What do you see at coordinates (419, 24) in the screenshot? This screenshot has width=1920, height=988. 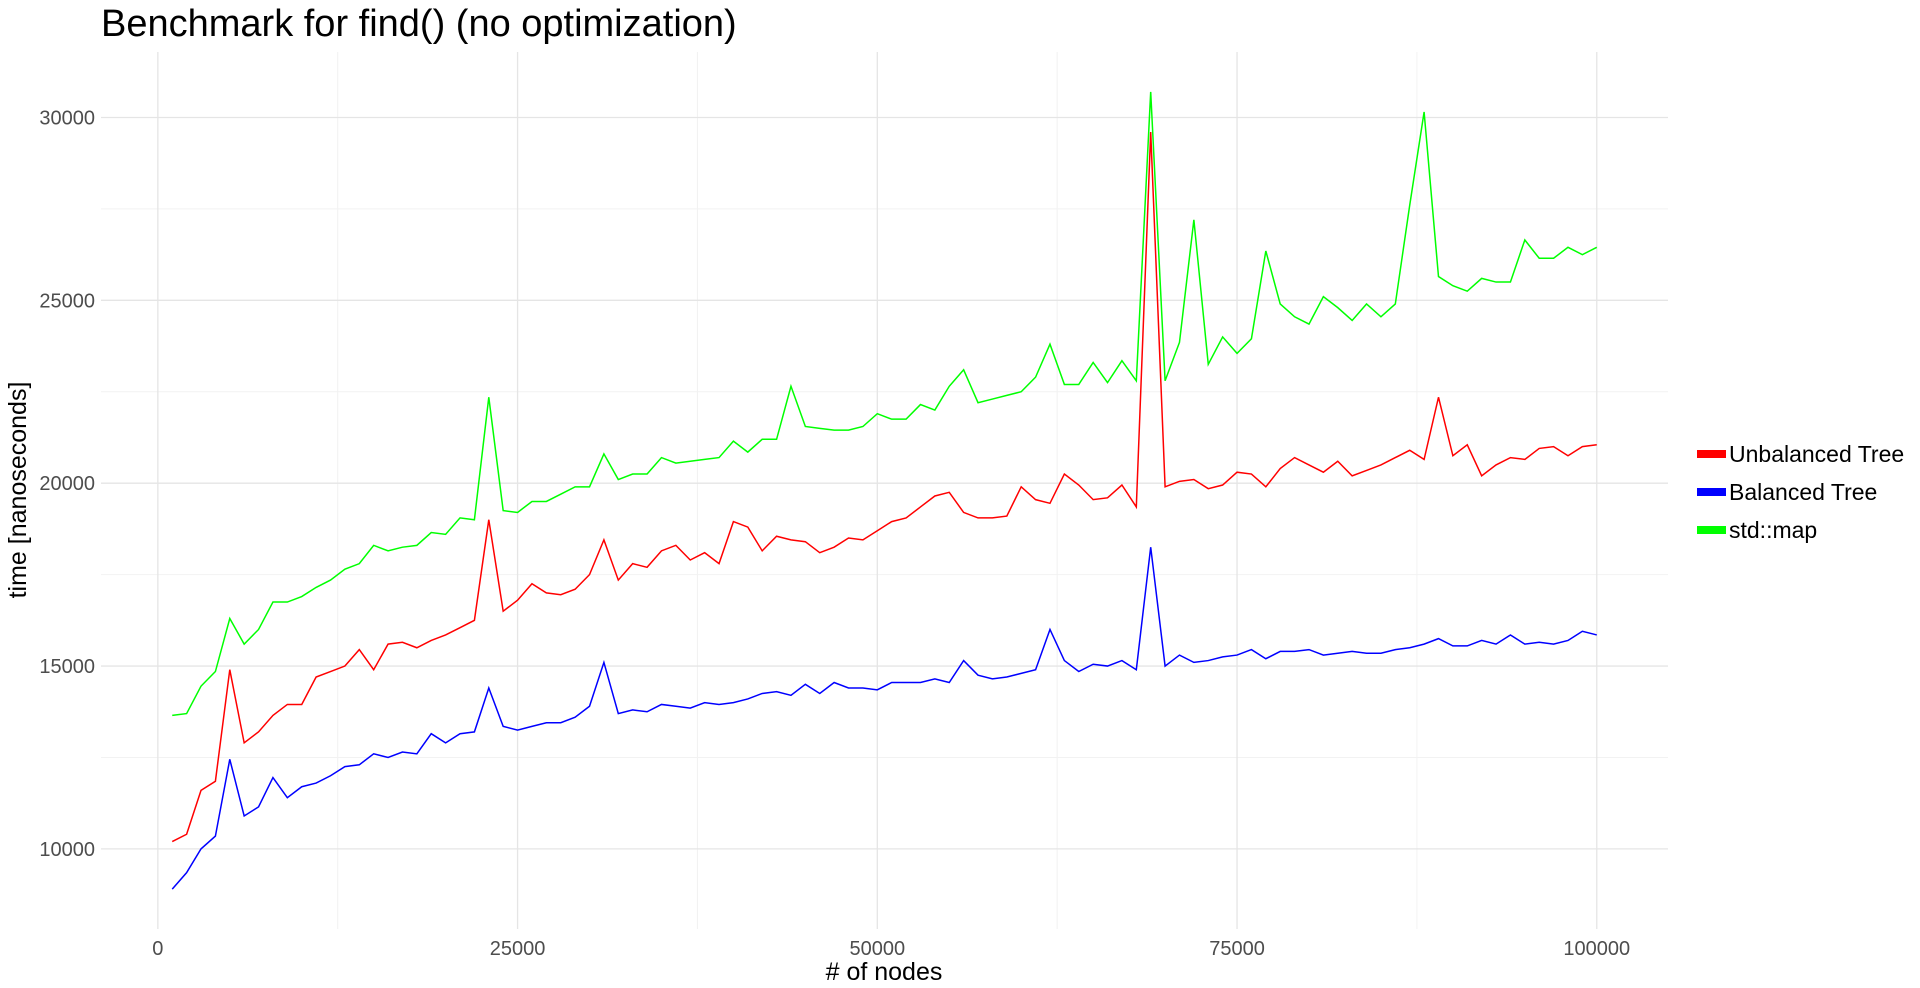 I see `chart-title: Benchmark for find() (no optimization)` at bounding box center [419, 24].